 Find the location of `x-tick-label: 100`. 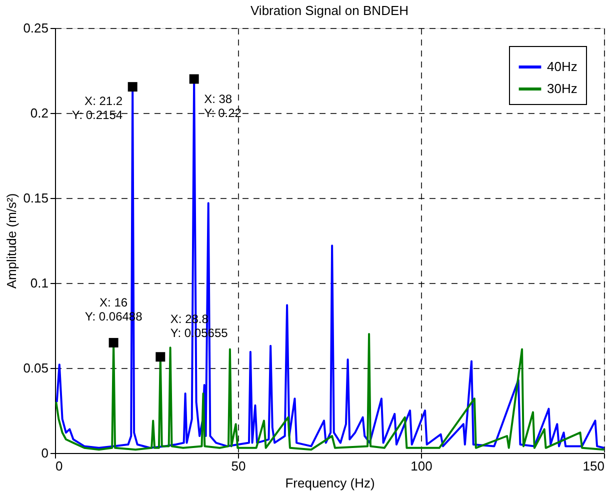

x-tick-label: 100 is located at coordinates (421, 466).